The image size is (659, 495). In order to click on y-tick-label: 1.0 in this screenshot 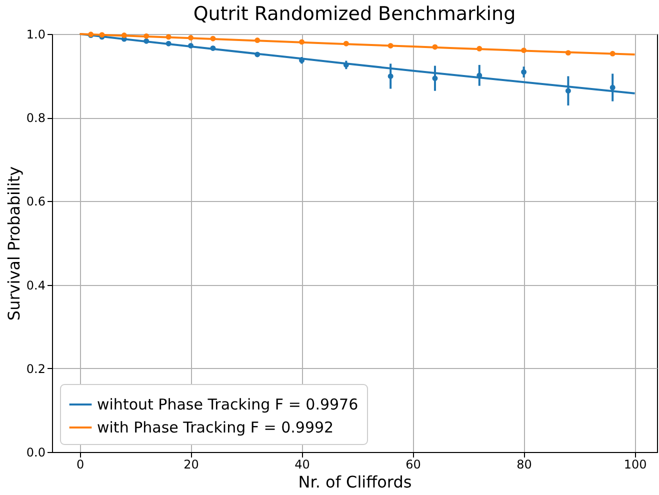, I will do `click(36, 35)`.